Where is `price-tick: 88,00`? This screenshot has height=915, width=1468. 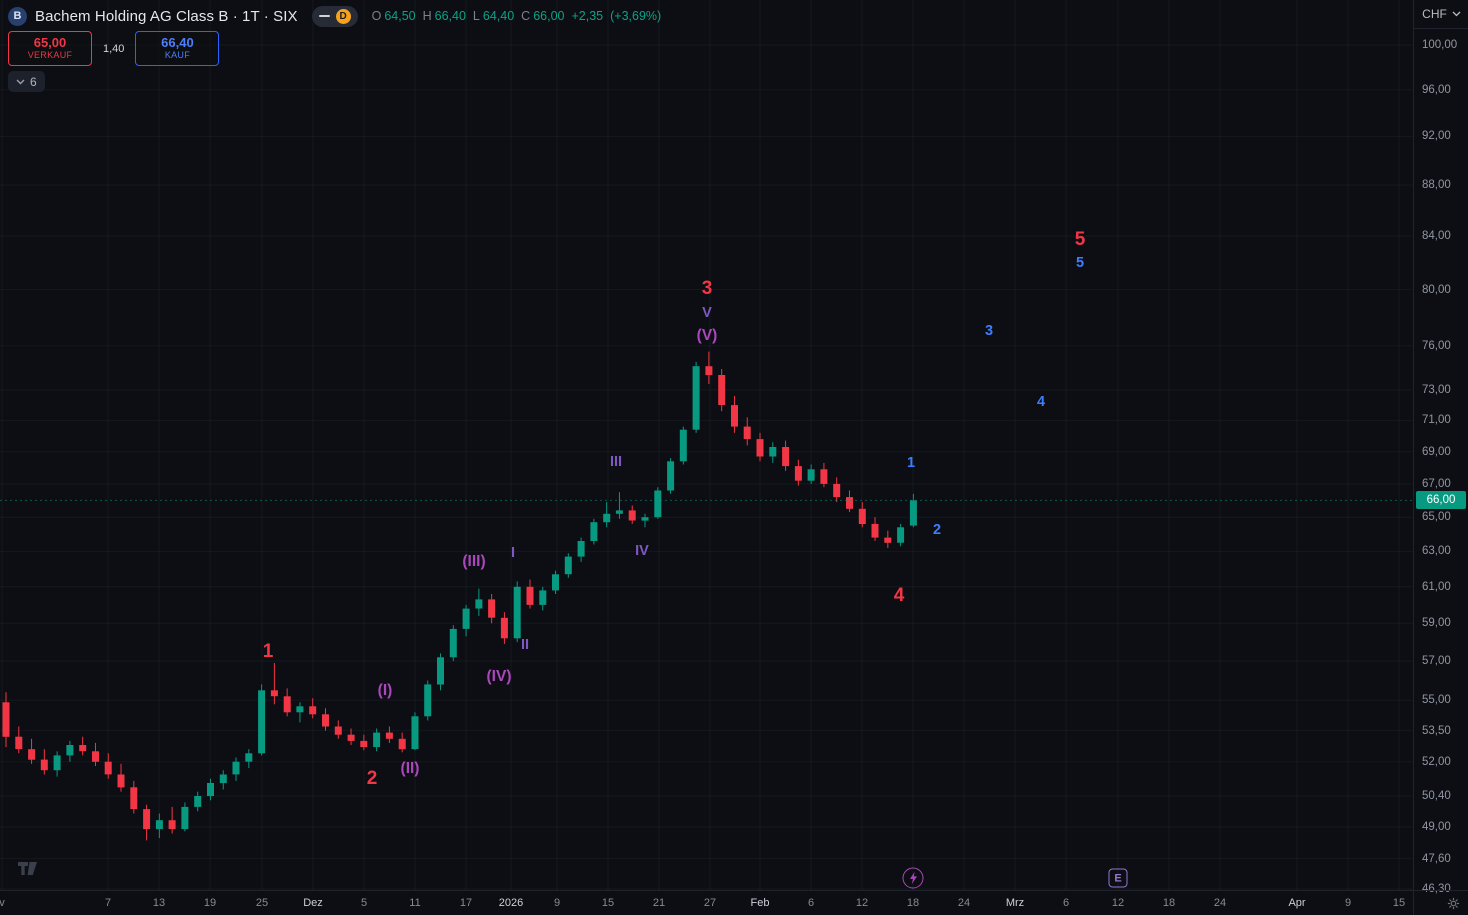 price-tick: 88,00 is located at coordinates (1436, 185).